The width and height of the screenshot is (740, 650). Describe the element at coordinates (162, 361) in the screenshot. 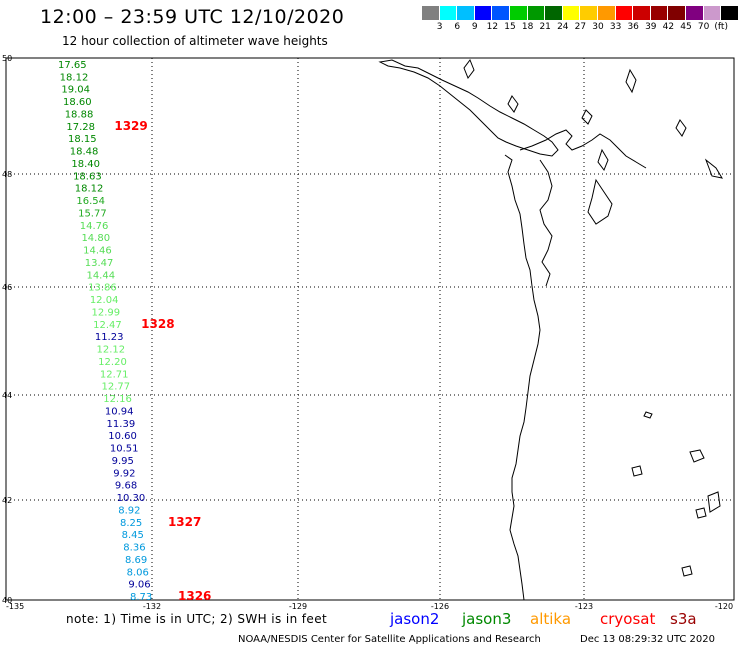

I see `pass-labels: 1329 1328 1327 1326` at that location.